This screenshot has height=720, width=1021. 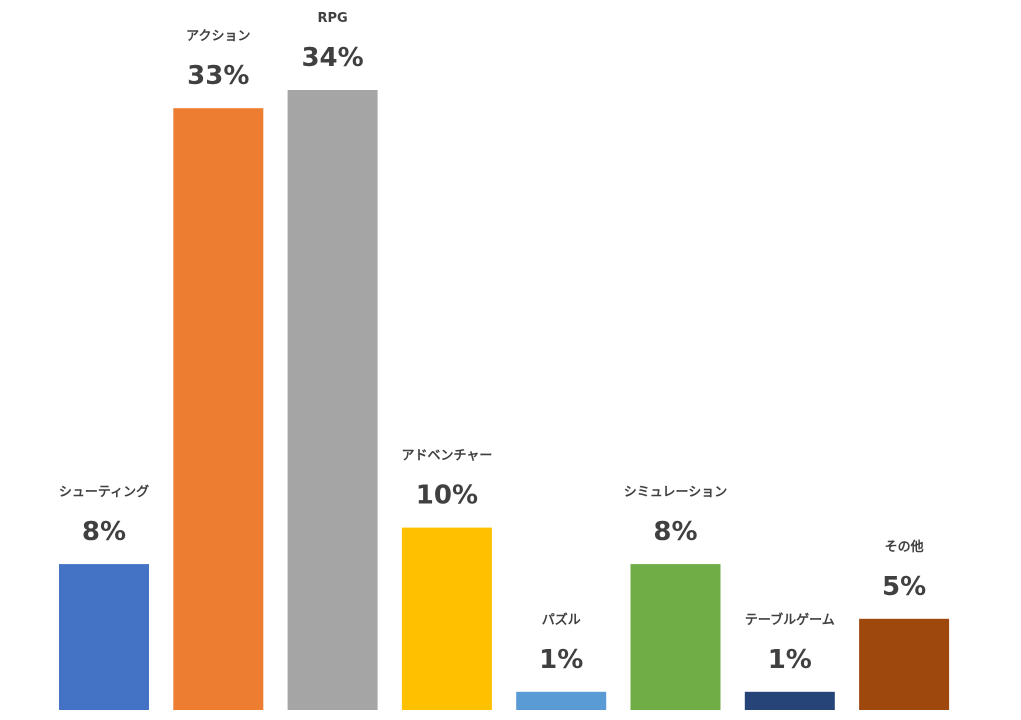 I want to click on value-label-5: 8%, so click(x=675, y=532).